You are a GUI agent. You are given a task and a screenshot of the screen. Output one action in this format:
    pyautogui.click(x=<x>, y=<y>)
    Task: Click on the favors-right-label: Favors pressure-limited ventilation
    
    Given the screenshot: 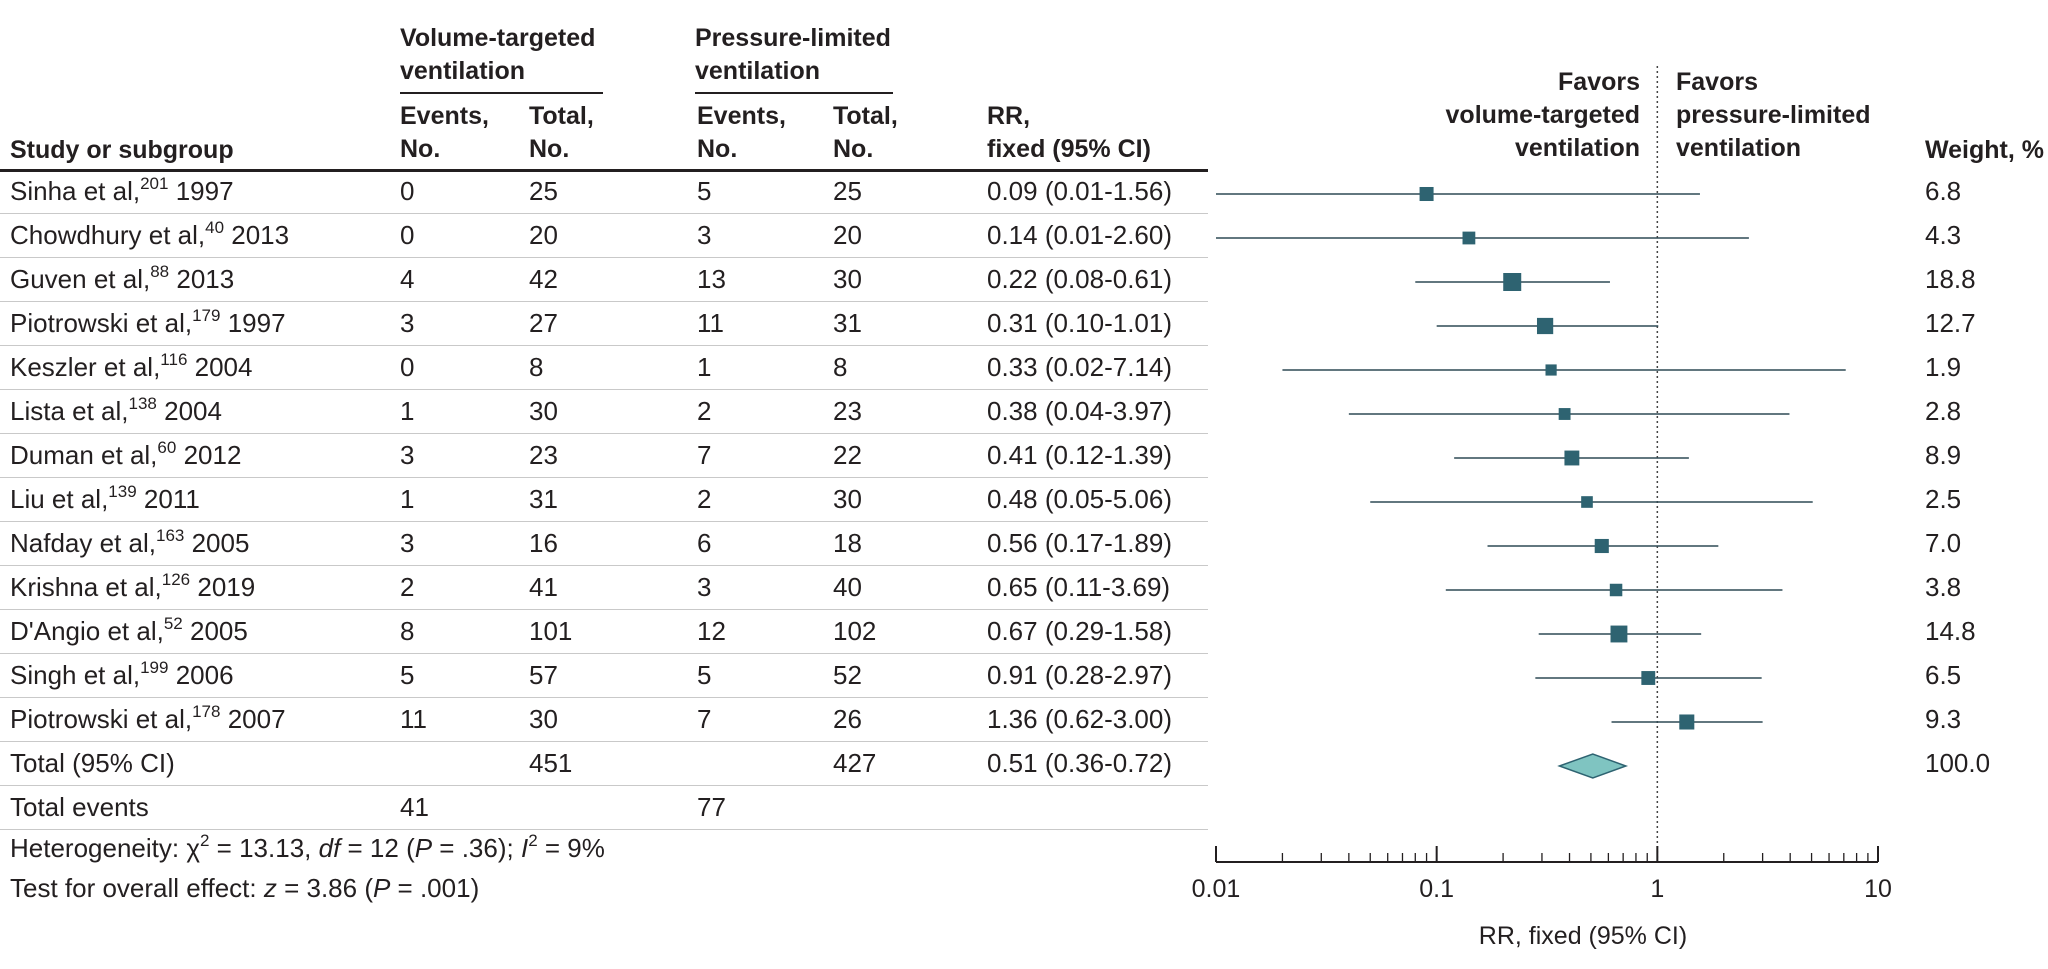 What is the action you would take?
    pyautogui.click(x=1773, y=115)
    